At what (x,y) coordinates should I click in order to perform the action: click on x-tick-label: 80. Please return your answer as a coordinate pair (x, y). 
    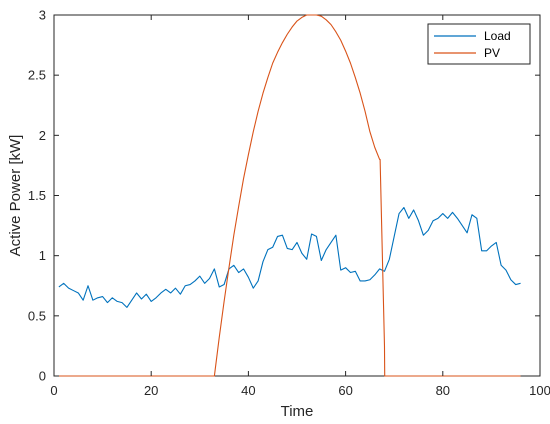
    Looking at the image, I should click on (443, 390).